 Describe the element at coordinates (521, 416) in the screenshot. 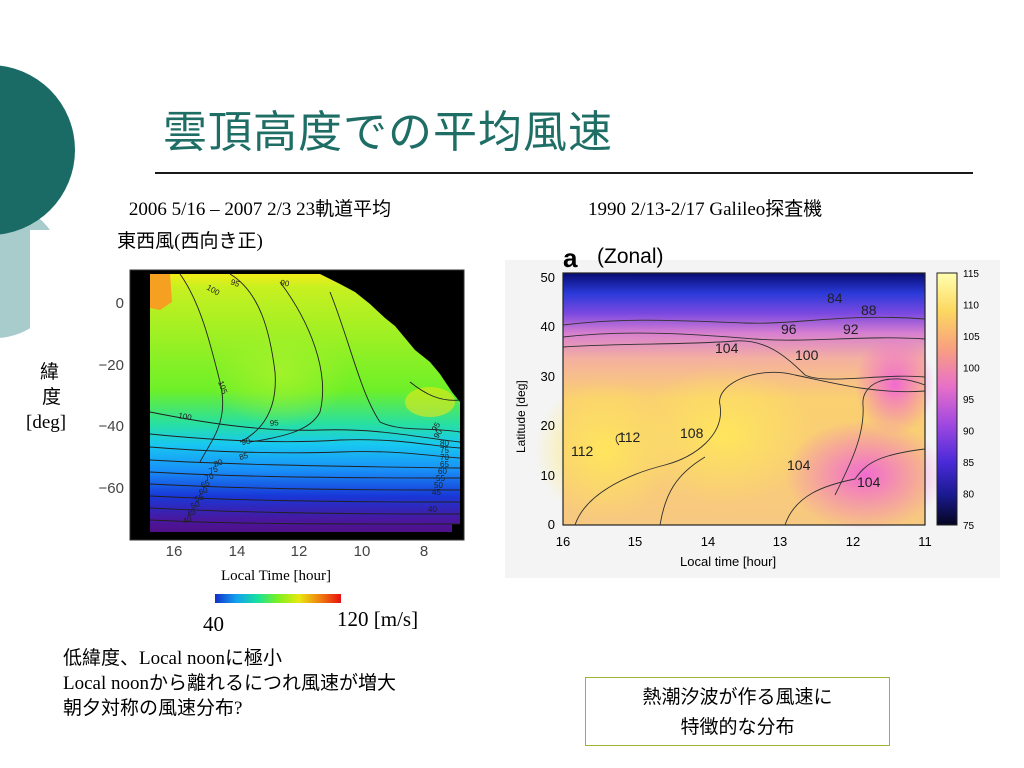

I see `right-ylabel: Latitude [deg]` at that location.